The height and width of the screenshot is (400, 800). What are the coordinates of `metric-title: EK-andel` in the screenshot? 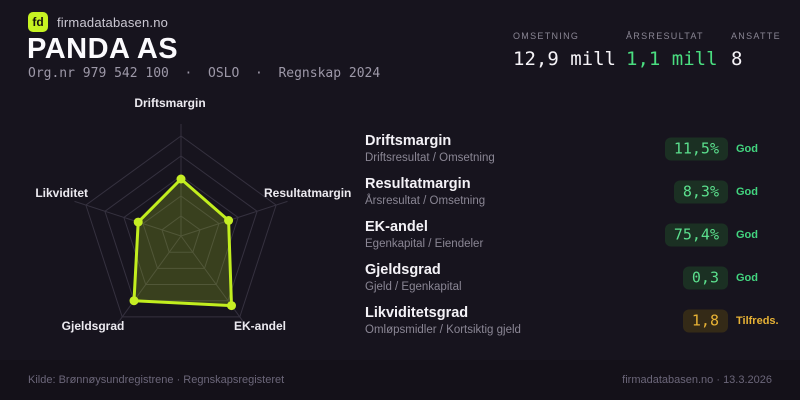 It's located at (396, 227).